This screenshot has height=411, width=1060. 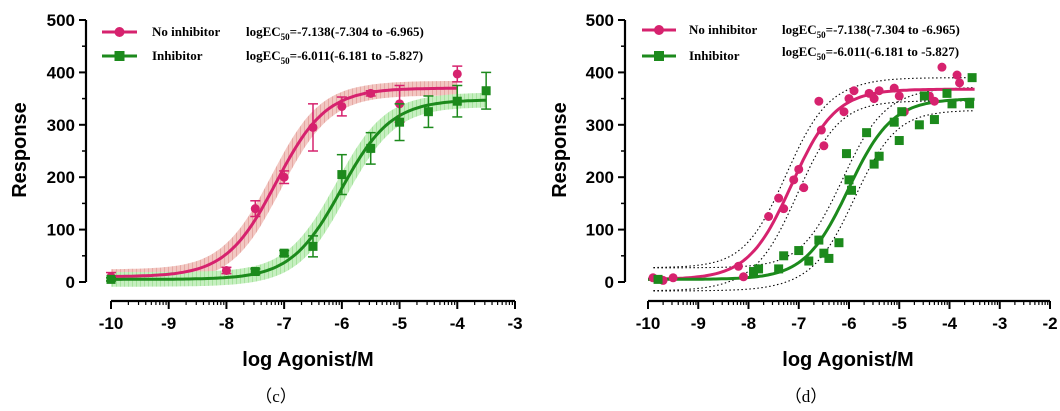 What do you see at coordinates (1049, 323) in the screenshot?
I see `x-tick-label: -2` at bounding box center [1049, 323].